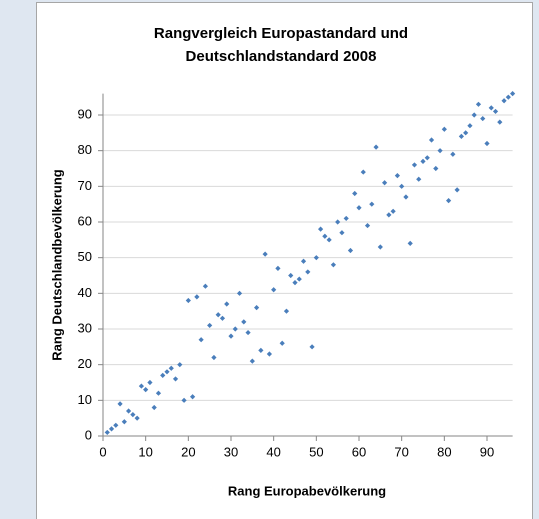  I want to click on y-tick-label: 20, so click(85, 363).